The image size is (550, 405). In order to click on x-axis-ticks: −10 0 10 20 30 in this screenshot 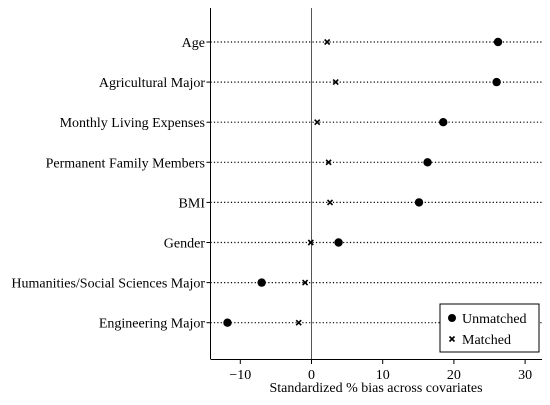, I will do `click(380, 371)`.